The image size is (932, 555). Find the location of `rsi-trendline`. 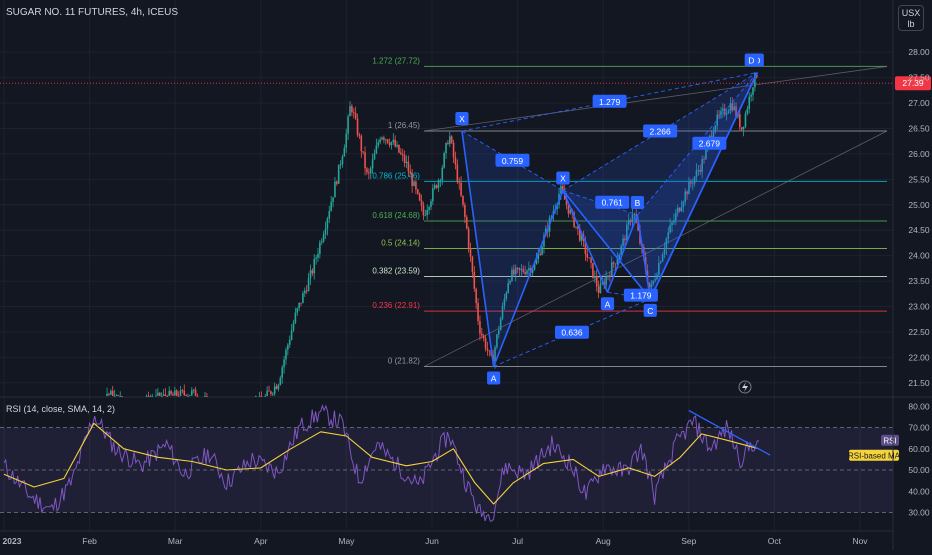

rsi-trendline is located at coordinates (729, 432).